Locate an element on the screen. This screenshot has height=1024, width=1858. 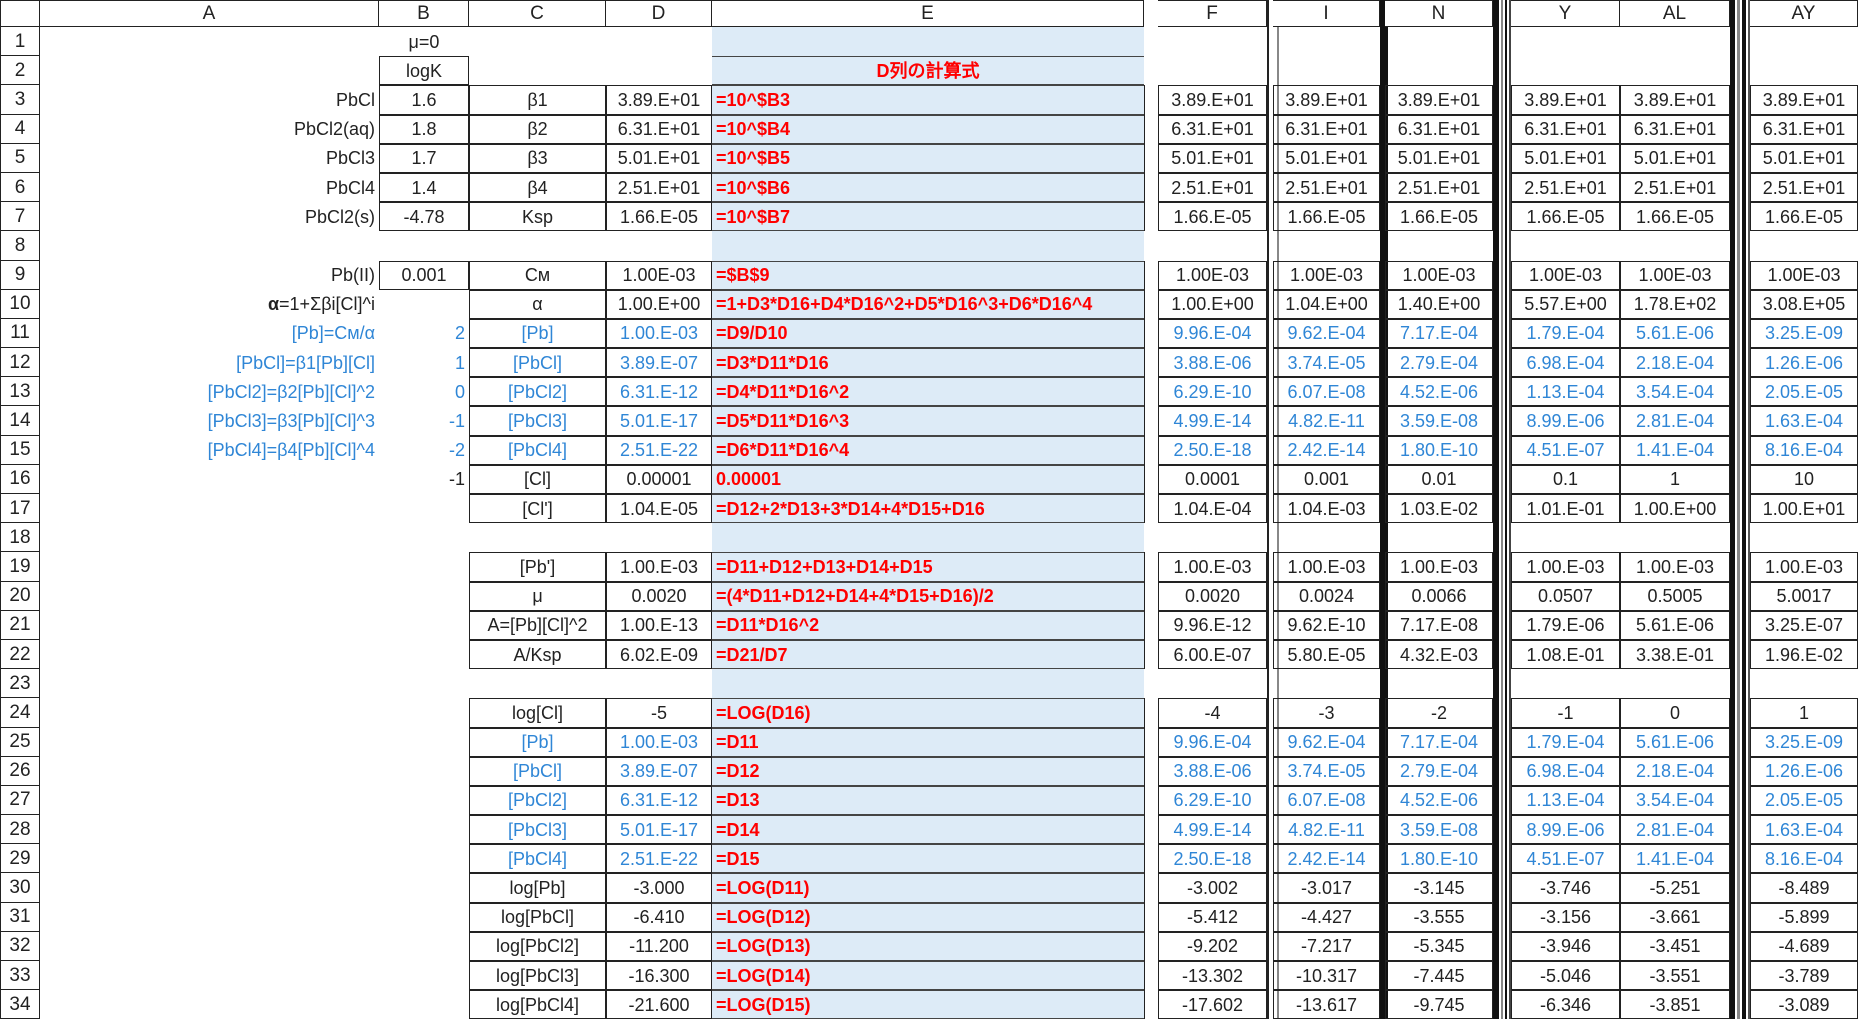
row-header-31: 31 is located at coordinates (20, 917).